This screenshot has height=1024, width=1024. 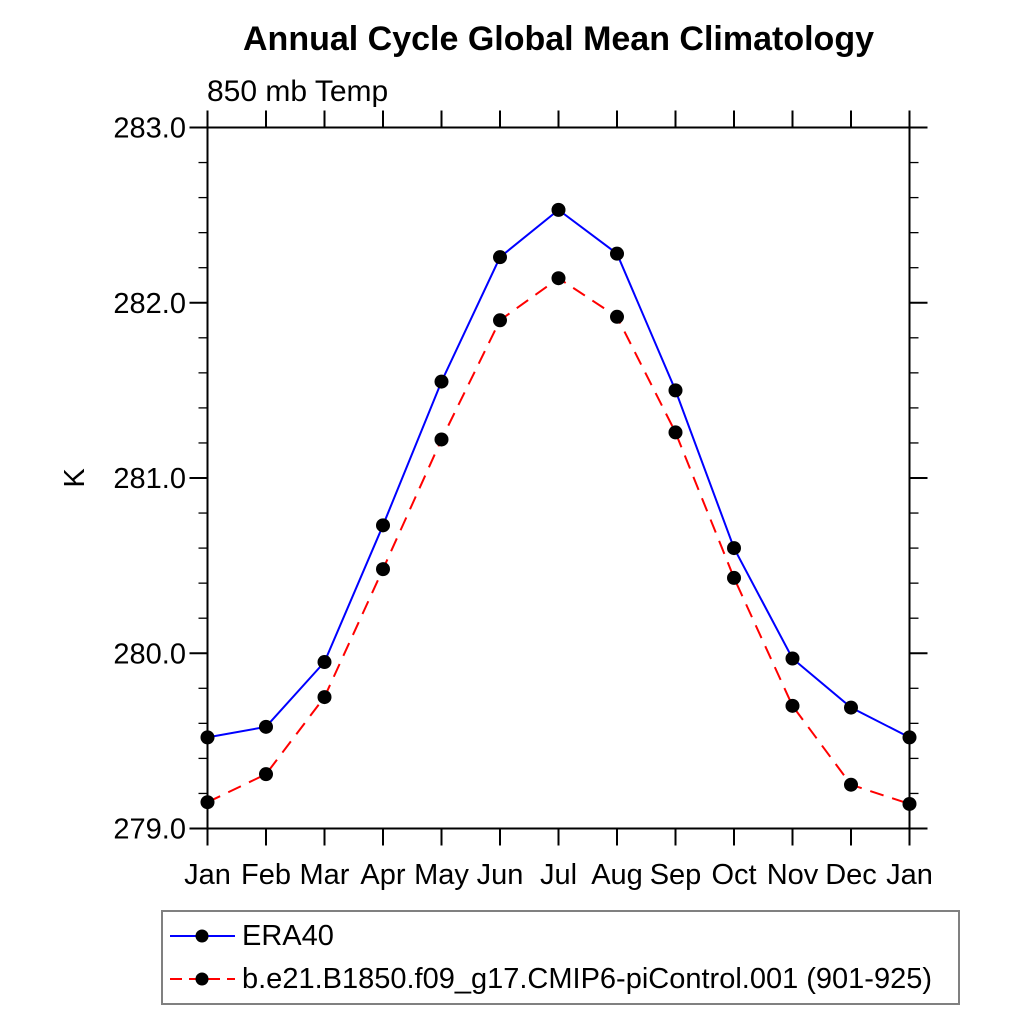 I want to click on chart-title: Annual Cycle Global Mean Climatology, so click(x=558, y=39).